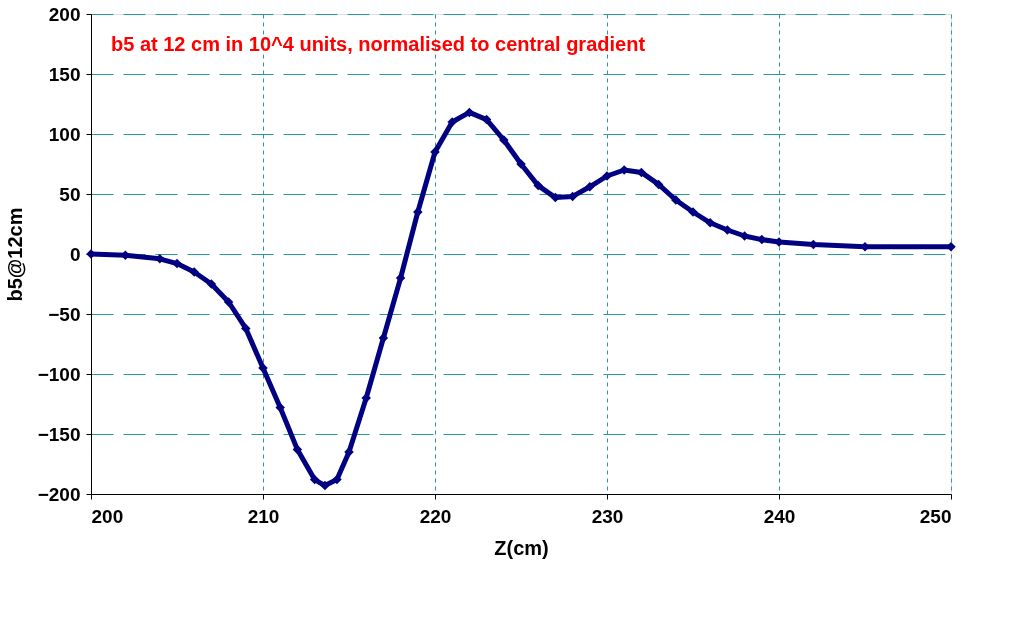 The width and height of the screenshot is (1035, 619). Describe the element at coordinates (779, 516) in the screenshot. I see `x-tick-label: 240` at that location.